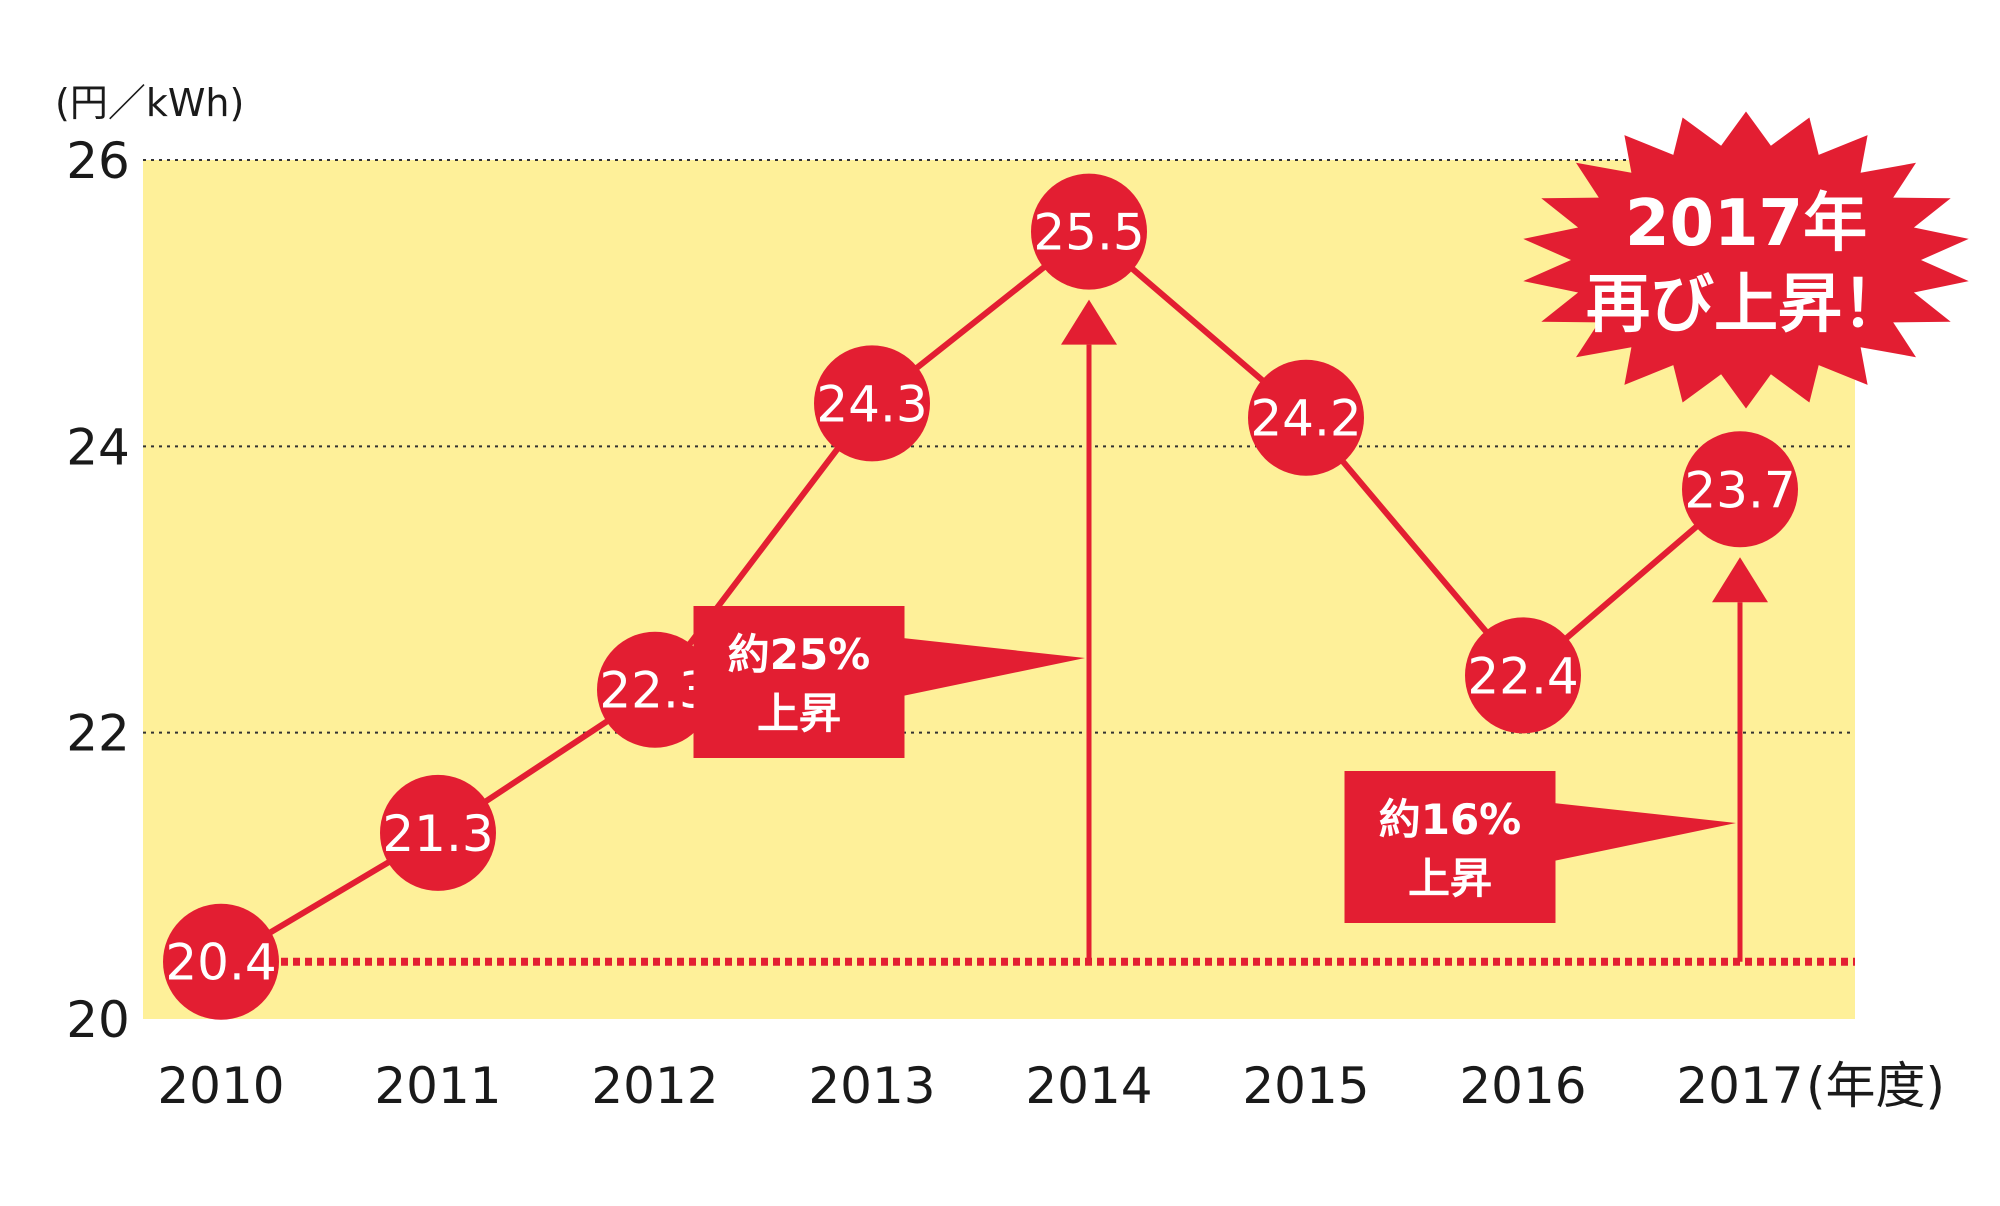 This screenshot has width=2000, height=1206. What do you see at coordinates (1088, 1086) in the screenshot?
I see `x-tick-label: 2014` at bounding box center [1088, 1086].